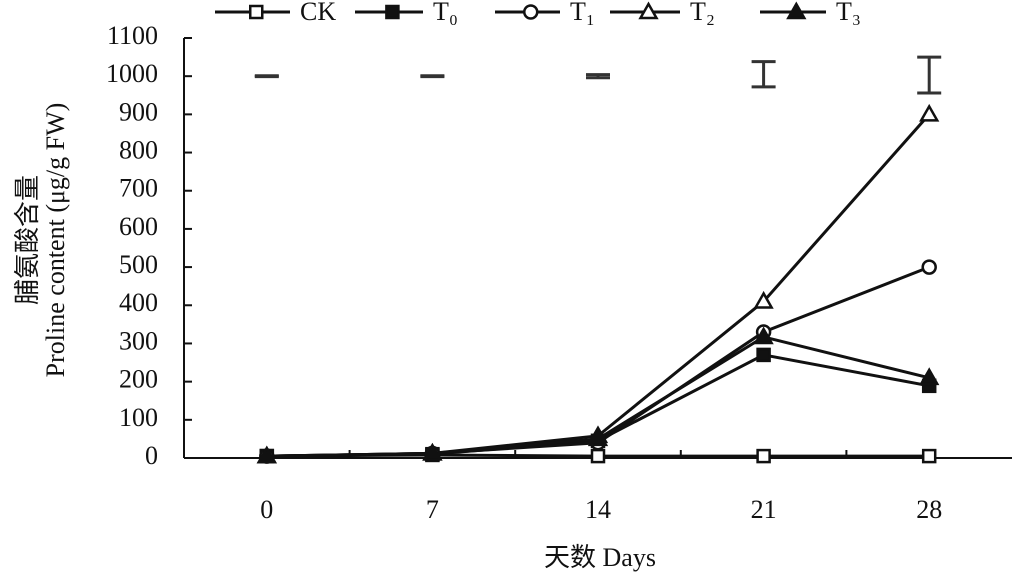 Image resolution: width=1013 pixels, height=578 pixels. What do you see at coordinates (138, 111) in the screenshot?
I see `y-tick-label: 900` at bounding box center [138, 111].